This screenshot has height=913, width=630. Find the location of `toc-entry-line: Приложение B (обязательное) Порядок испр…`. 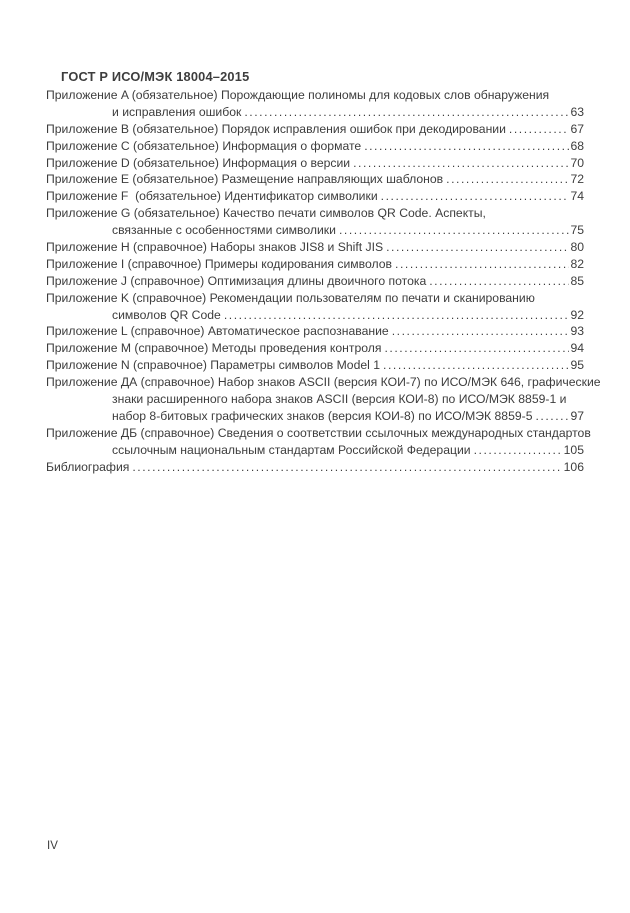

toc-entry-line: Приложение B (обязательное) Порядок испр… is located at coordinates (315, 129).